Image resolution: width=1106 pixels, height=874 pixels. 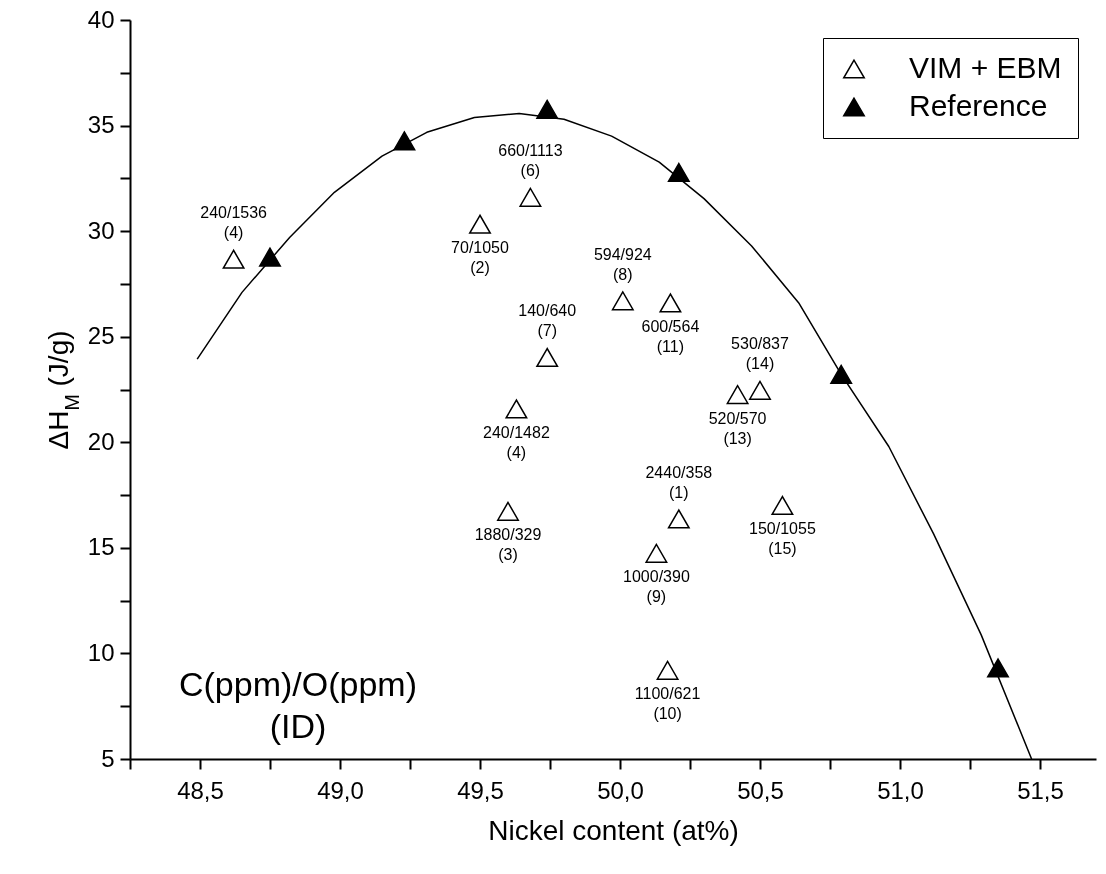 What do you see at coordinates (547, 321) in the screenshot?
I see `annotation: 140/640 (7)` at bounding box center [547, 321].